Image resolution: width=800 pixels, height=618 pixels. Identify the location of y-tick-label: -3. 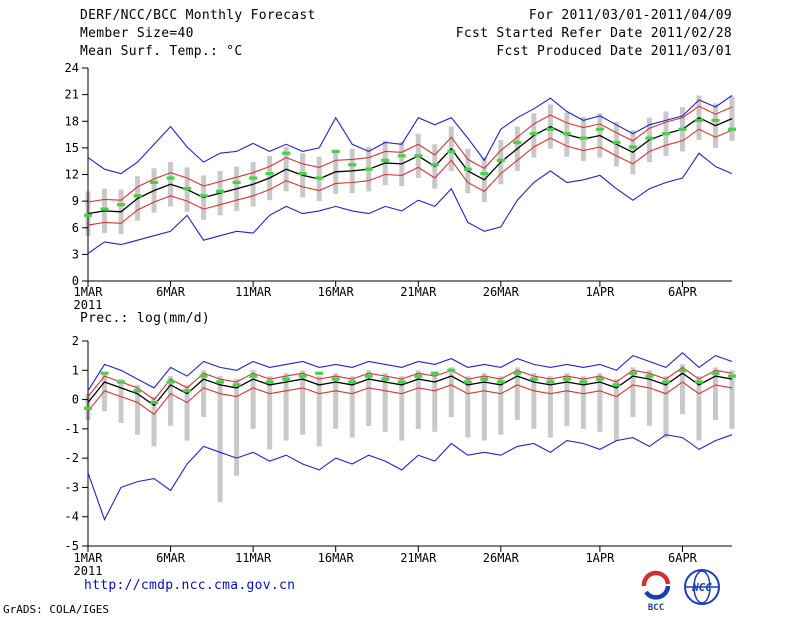
(72, 487).